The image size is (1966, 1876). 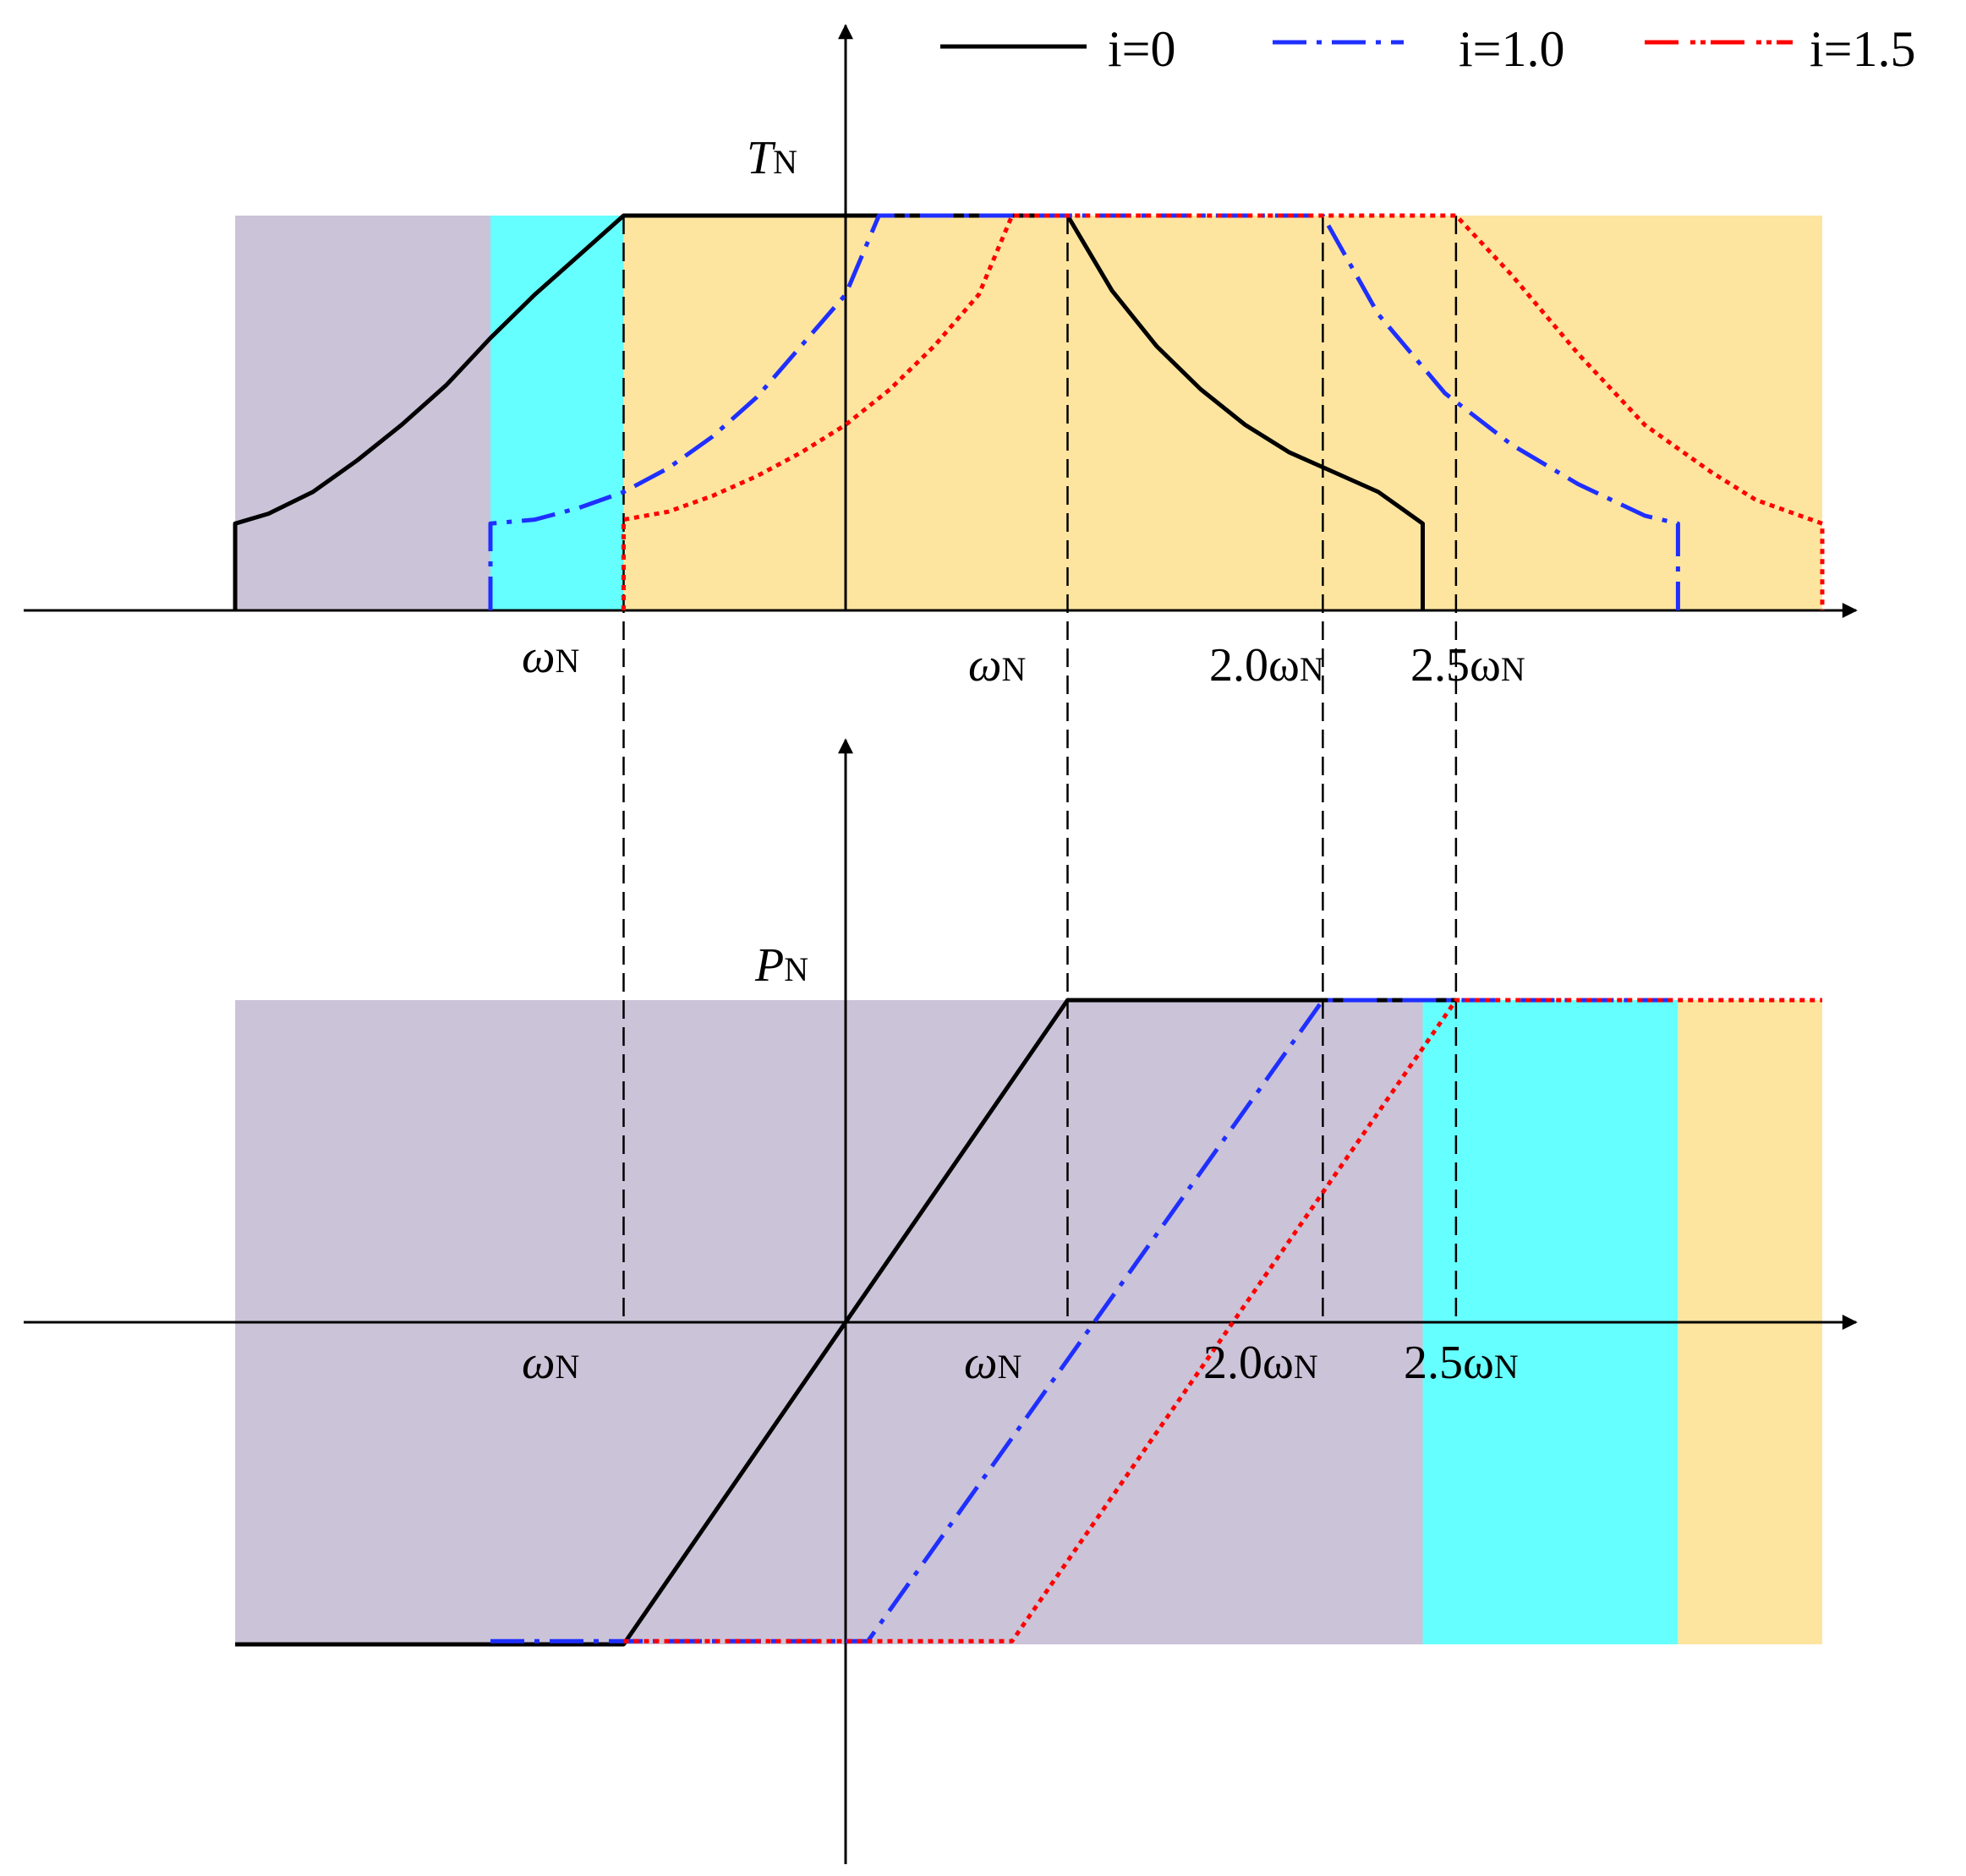 I want to click on top-tick-label-neg-wn: ωN, so click(x=550, y=657).